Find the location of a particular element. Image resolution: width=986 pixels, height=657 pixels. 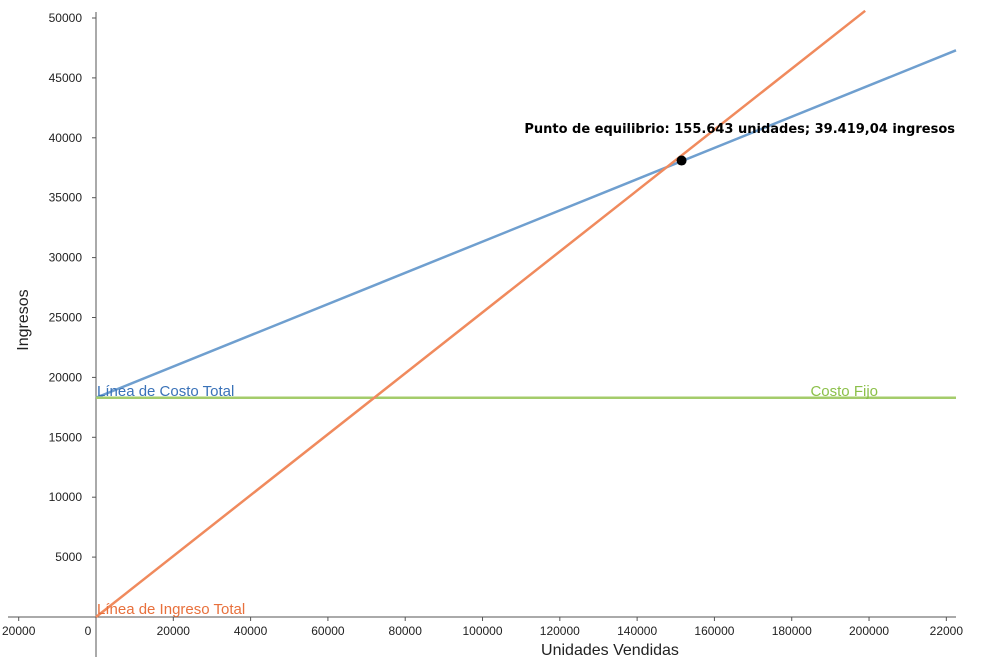

series-label: Costo Fijo is located at coordinates (844, 391).